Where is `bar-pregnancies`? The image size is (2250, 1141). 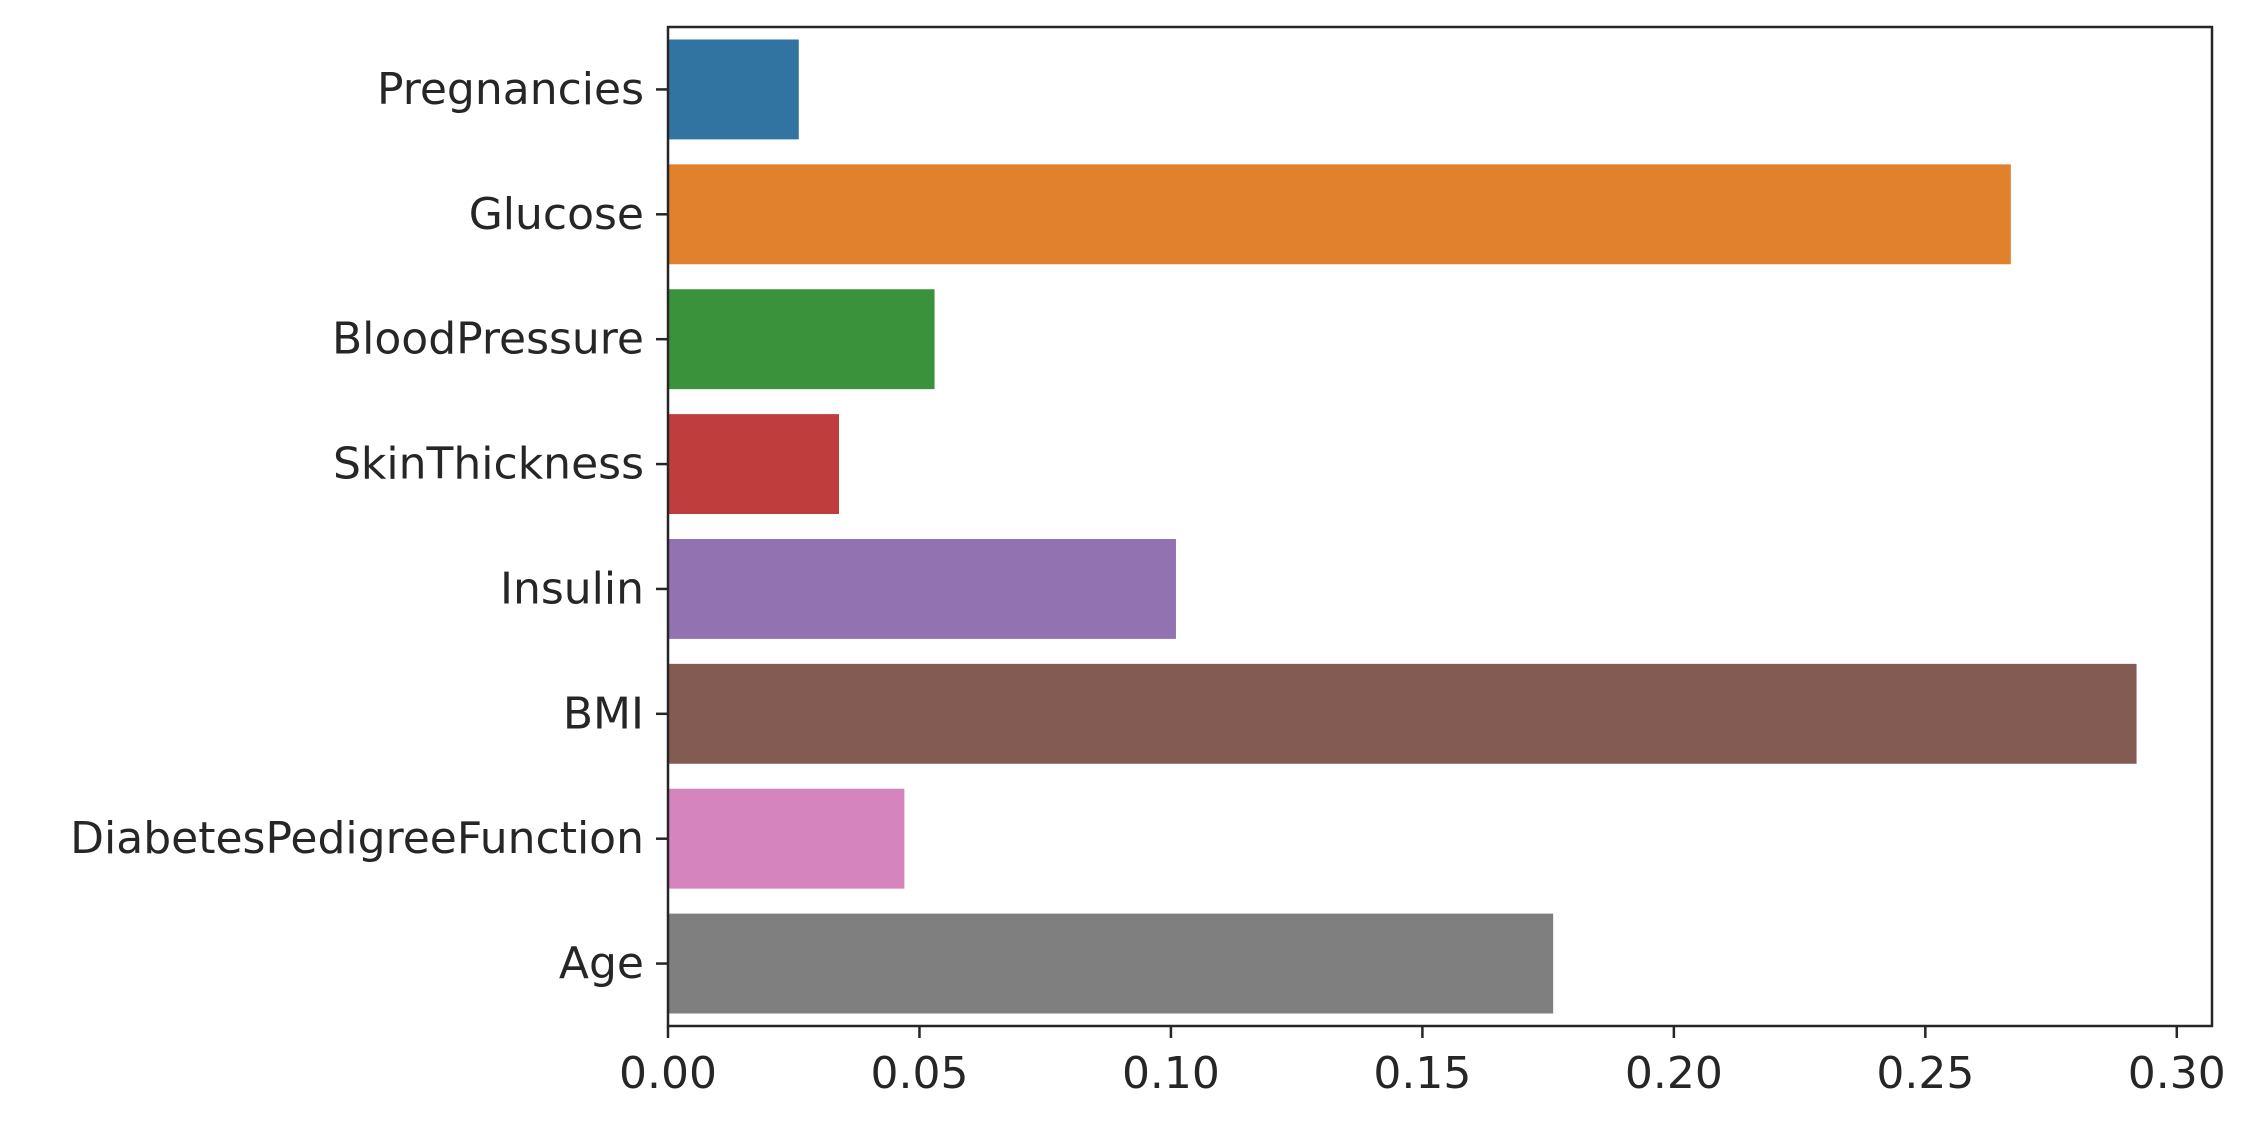
bar-pregnancies is located at coordinates (733, 89).